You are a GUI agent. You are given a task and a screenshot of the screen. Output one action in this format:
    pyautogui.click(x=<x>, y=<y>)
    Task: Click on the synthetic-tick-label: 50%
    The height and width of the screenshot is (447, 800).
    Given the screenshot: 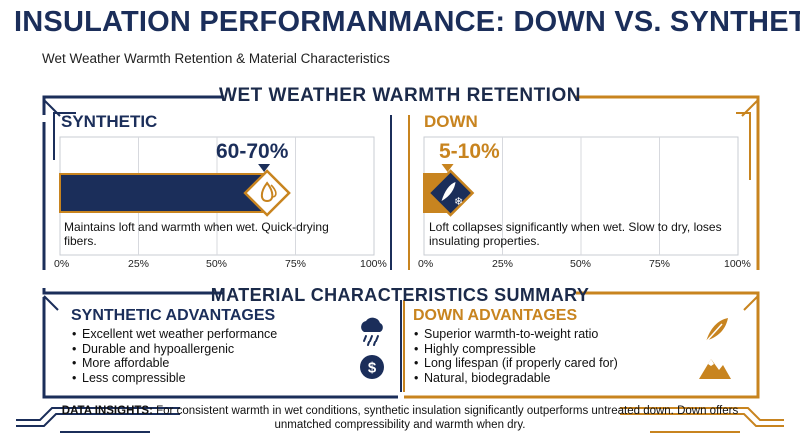 What is the action you would take?
    pyautogui.click(x=217, y=264)
    